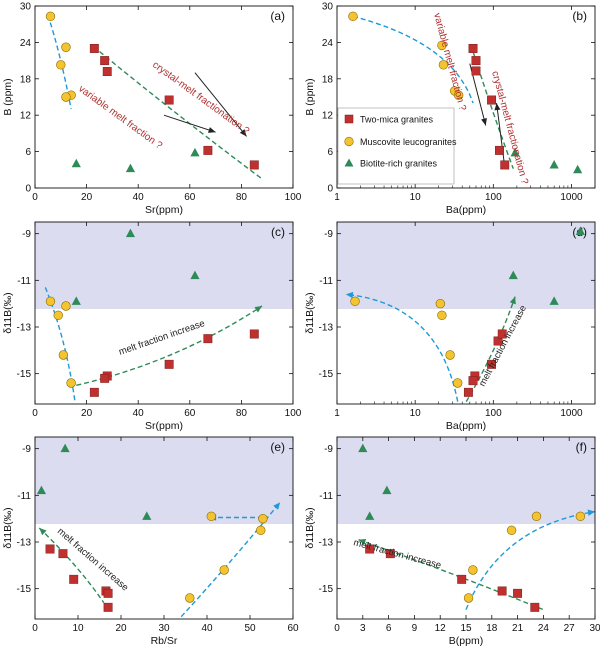  What do you see at coordinates (466, 313) in the screenshot?
I see `plot-frame-d` at bounding box center [466, 313].